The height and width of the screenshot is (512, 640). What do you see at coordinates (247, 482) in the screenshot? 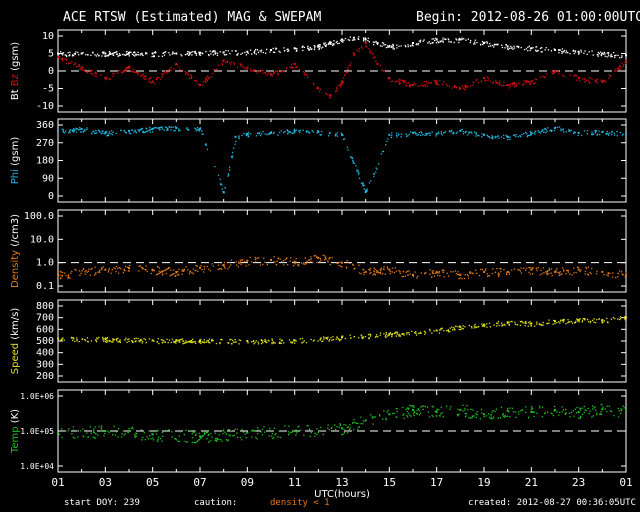
I see `x-tick-label: 09` at bounding box center [247, 482].